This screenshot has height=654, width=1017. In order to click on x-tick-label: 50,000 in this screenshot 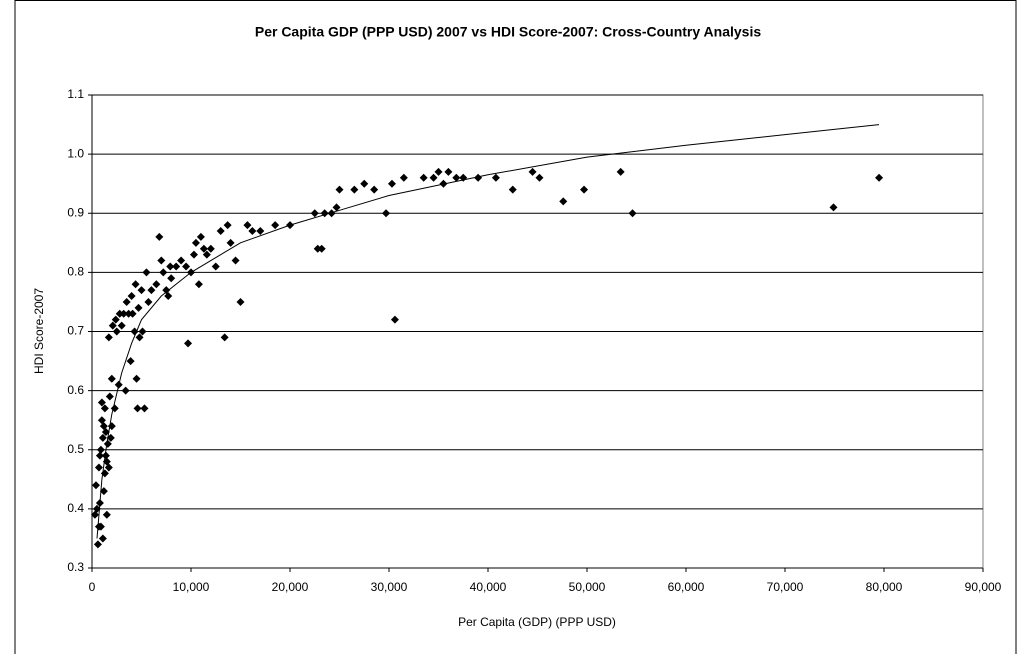, I will do `click(587, 587)`.